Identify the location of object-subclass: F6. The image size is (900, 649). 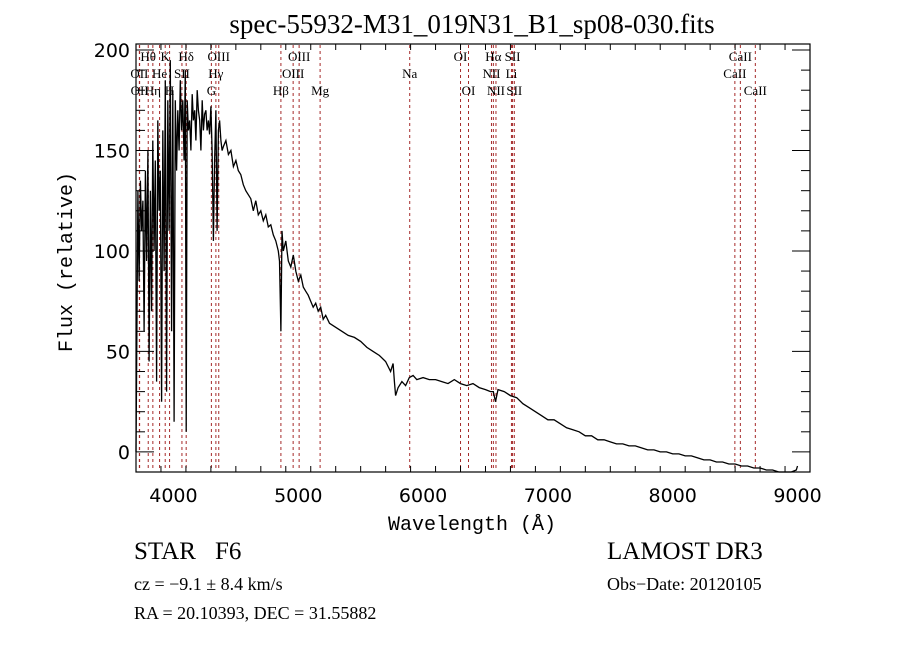
(228, 551).